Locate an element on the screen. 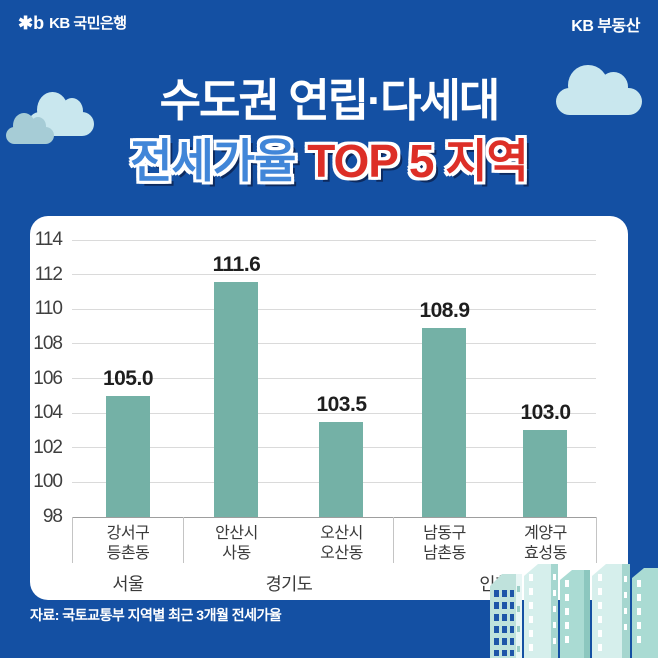  cloud-left-small-icon is located at coordinates (30, 128).